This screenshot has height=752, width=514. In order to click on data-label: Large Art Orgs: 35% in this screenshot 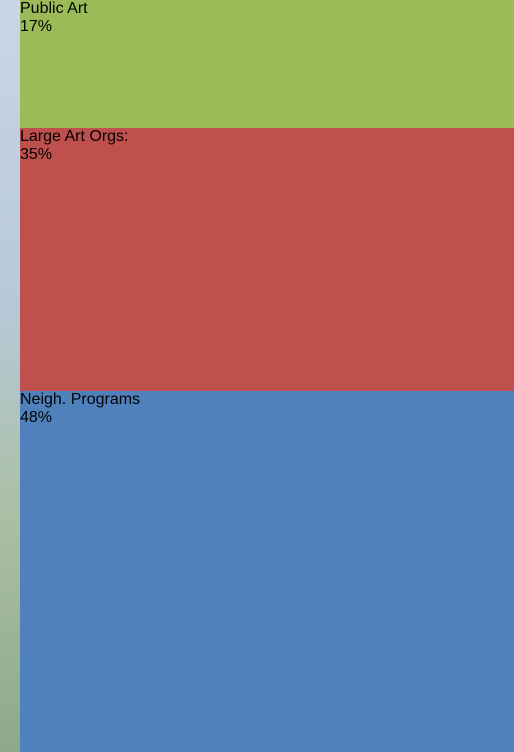, I will do `click(267, 146)`.